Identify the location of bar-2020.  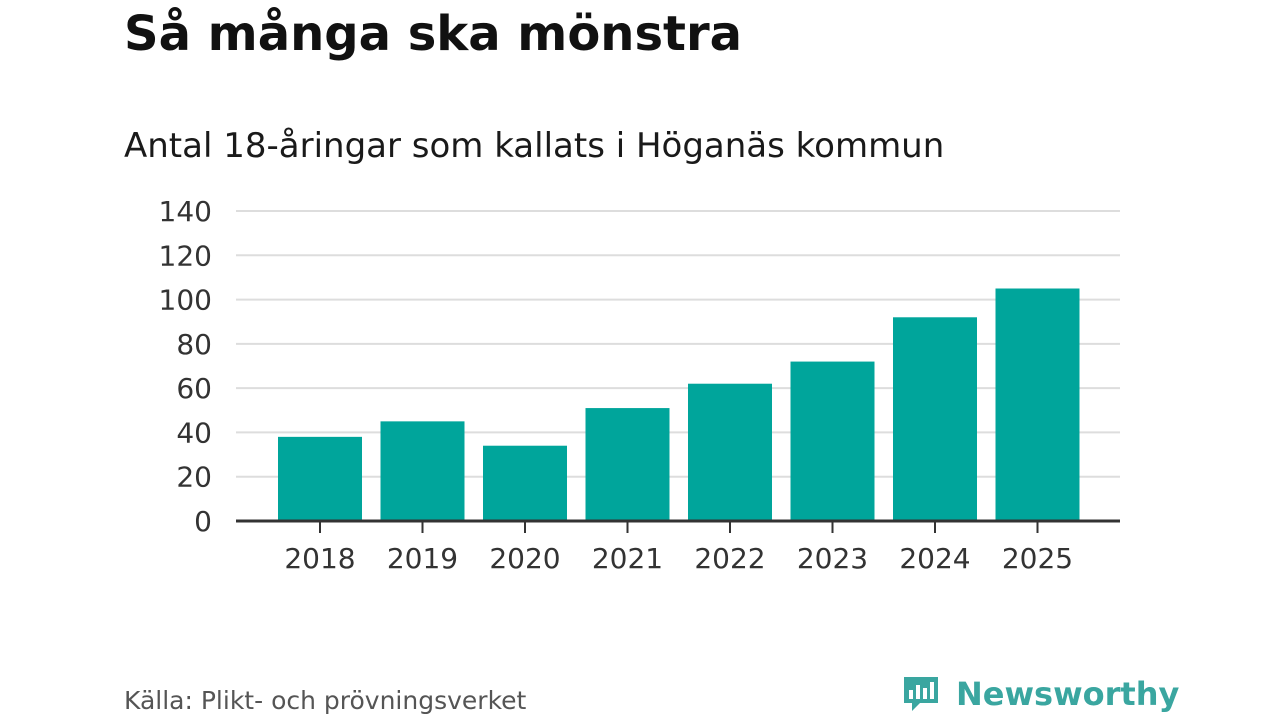
(525, 483).